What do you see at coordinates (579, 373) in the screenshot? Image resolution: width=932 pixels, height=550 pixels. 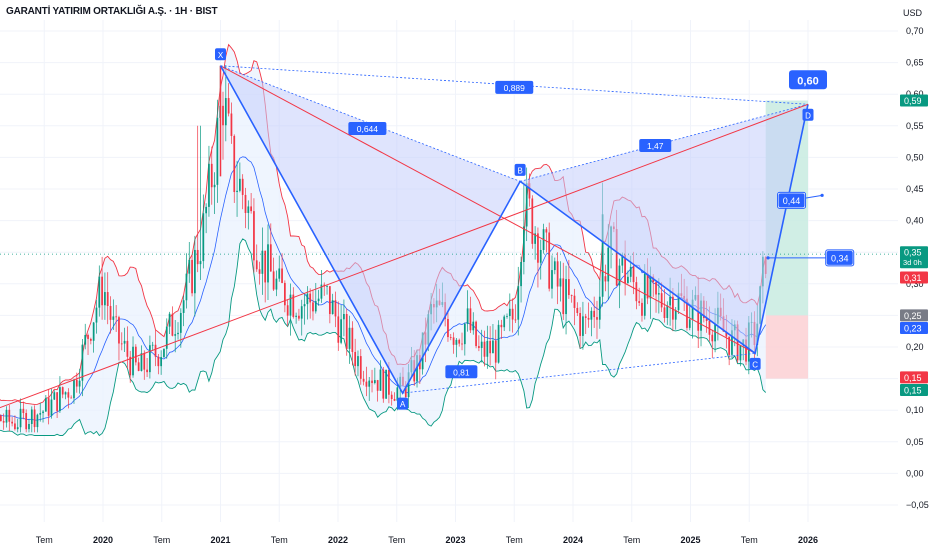 I see `ratio-line-ac` at bounding box center [579, 373].